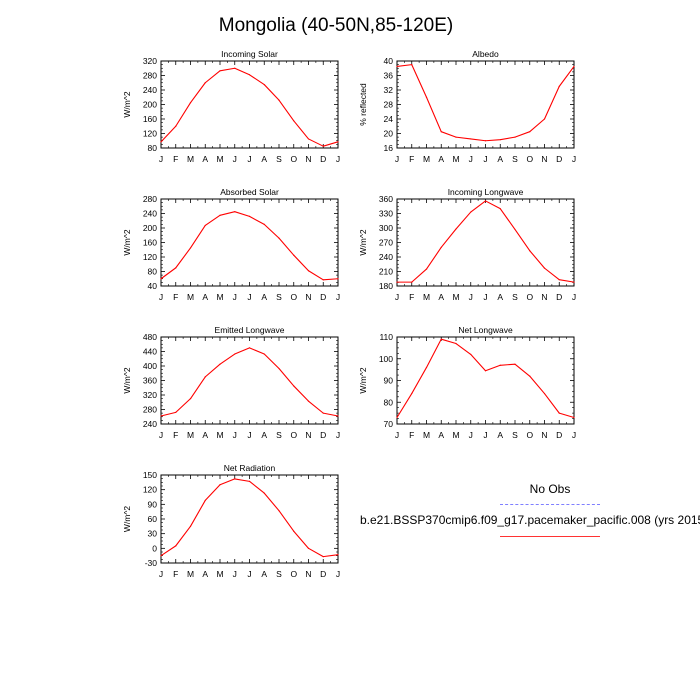 This screenshot has width=700, height=700. I want to click on panel-title: Net Longwave, so click(485, 330).